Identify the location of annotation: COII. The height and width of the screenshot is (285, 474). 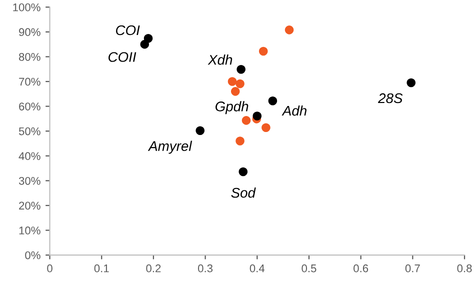
(122, 57).